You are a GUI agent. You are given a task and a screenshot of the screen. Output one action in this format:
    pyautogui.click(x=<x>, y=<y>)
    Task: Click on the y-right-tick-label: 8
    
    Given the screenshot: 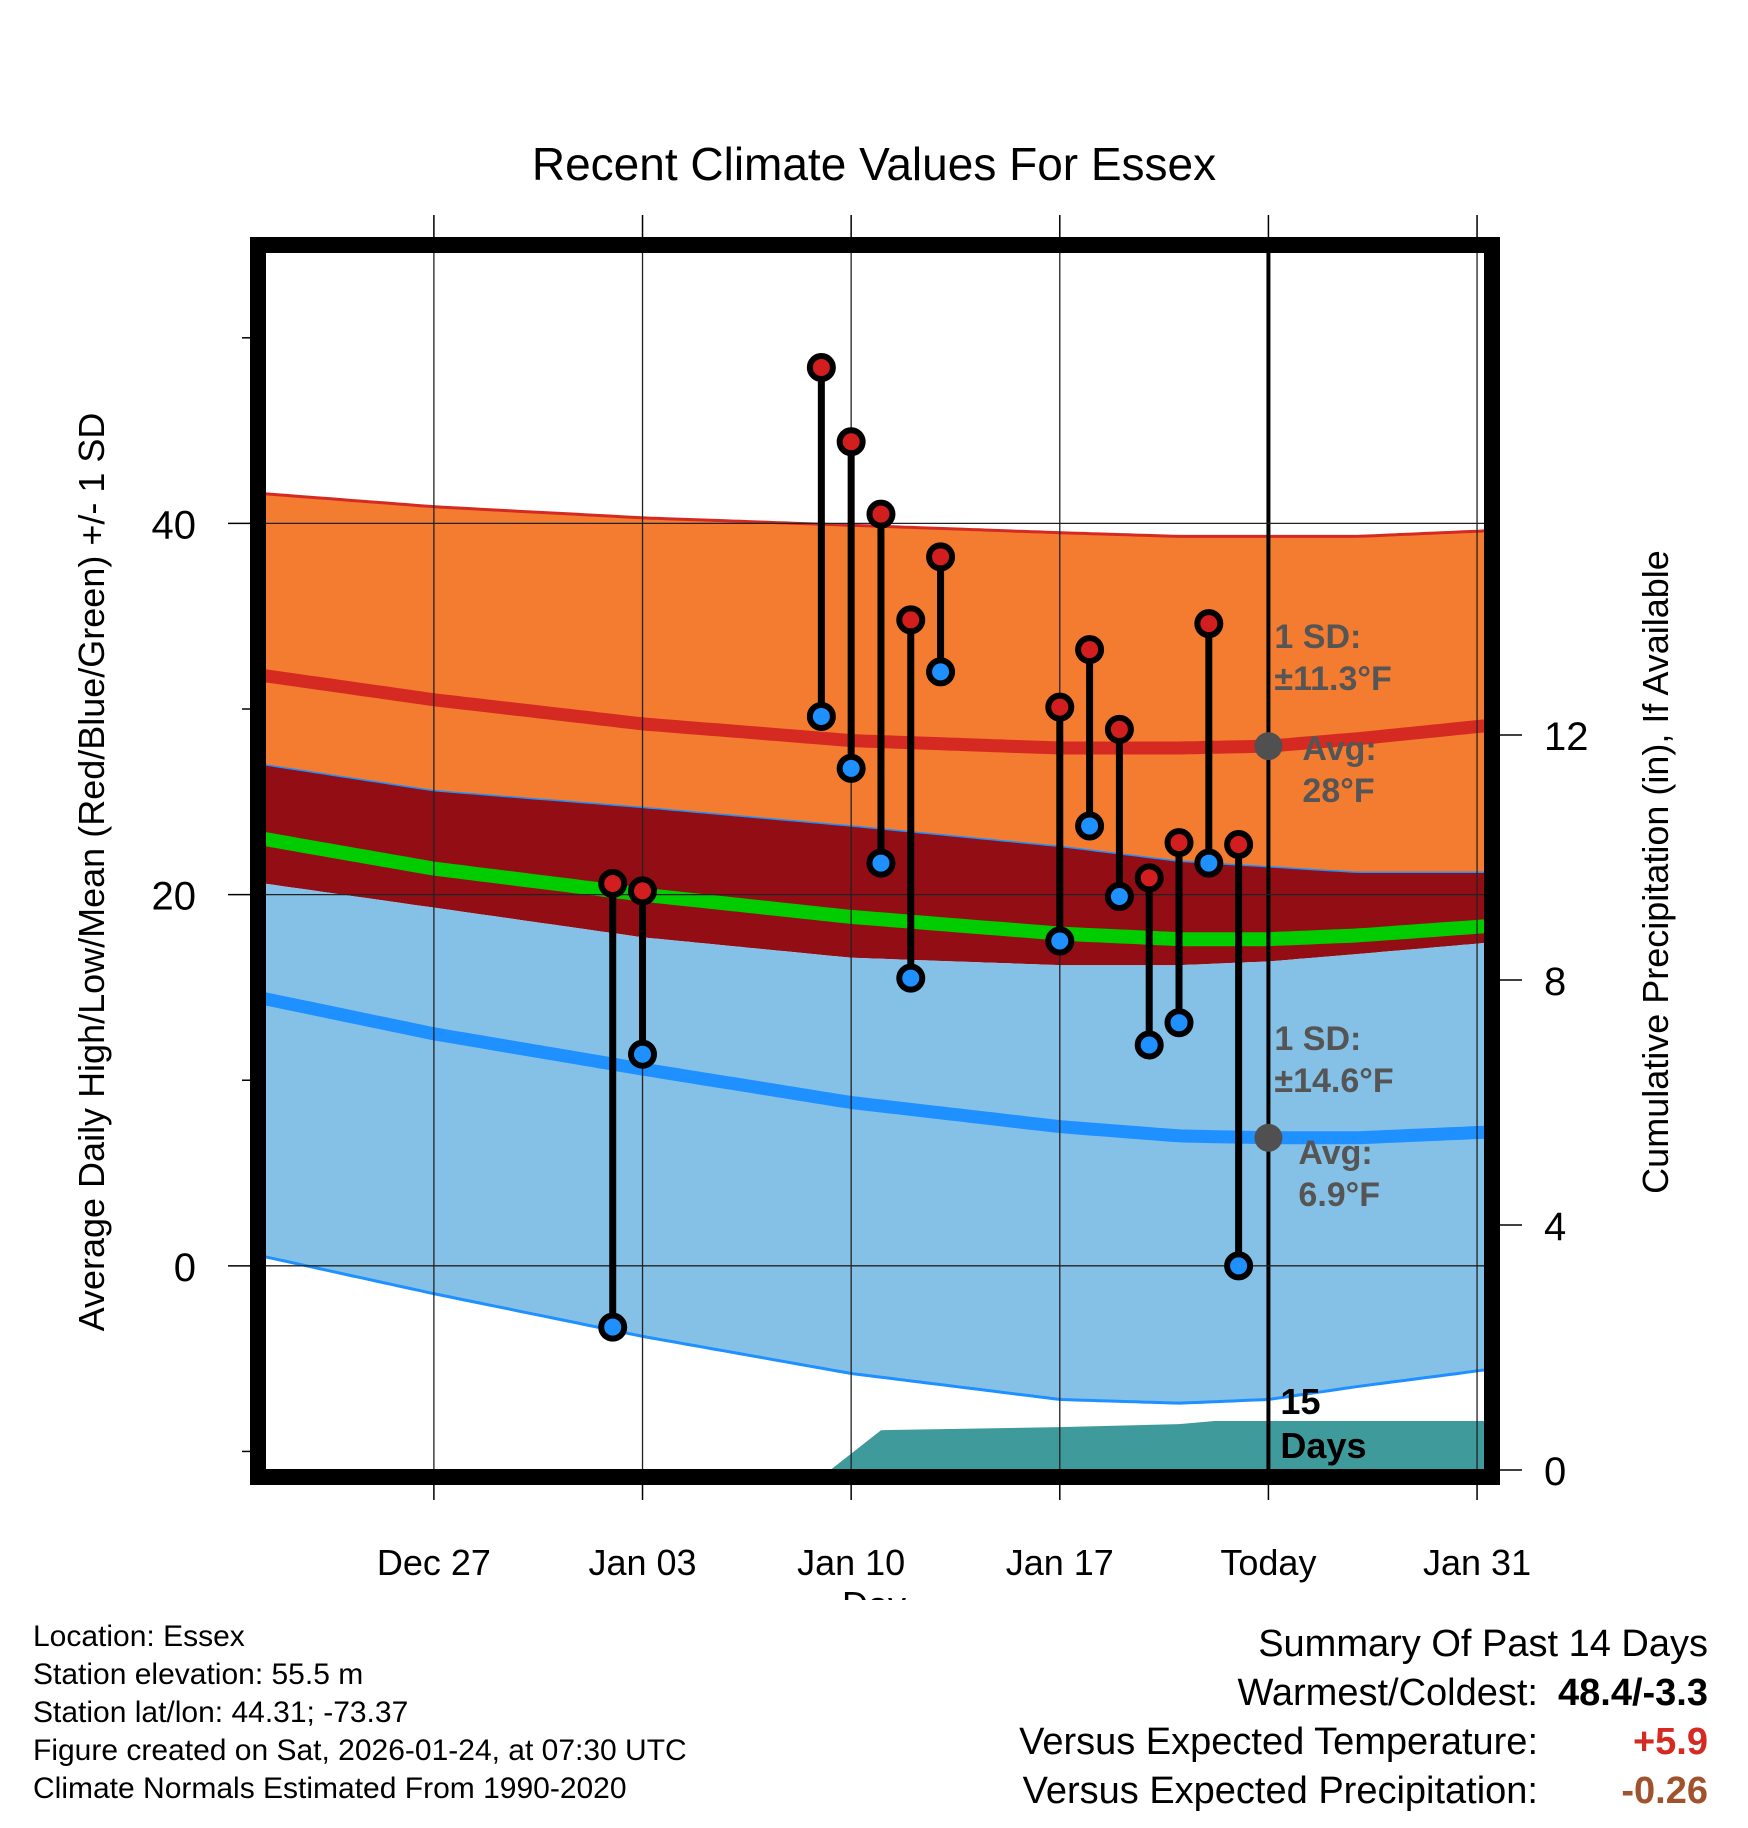 What is the action you would take?
    pyautogui.click(x=1555, y=982)
    